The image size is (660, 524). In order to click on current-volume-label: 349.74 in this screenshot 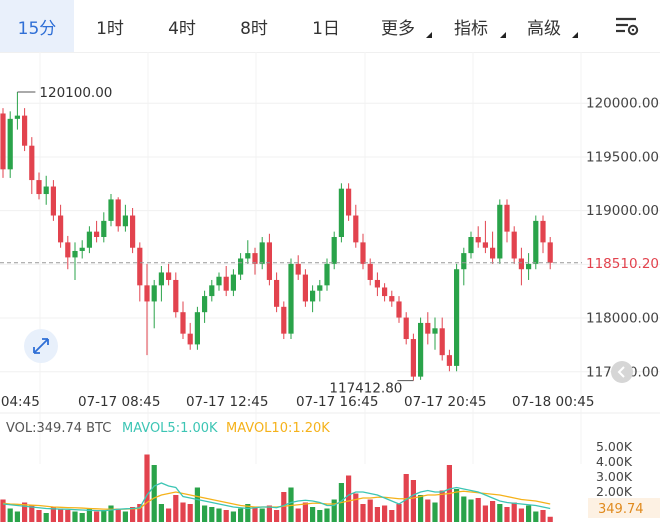, I will do `click(621, 509)`.